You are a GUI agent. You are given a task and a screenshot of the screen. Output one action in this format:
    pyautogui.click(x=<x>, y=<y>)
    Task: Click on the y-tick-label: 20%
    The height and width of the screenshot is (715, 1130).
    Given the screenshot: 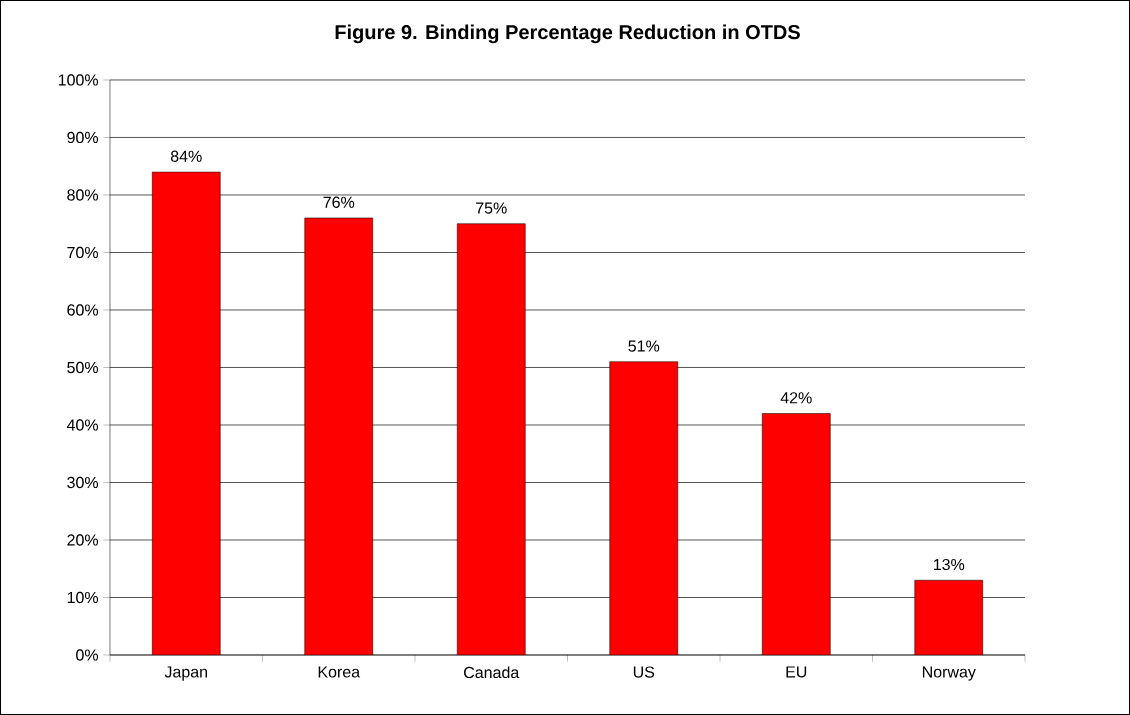 What is the action you would take?
    pyautogui.click(x=83, y=540)
    